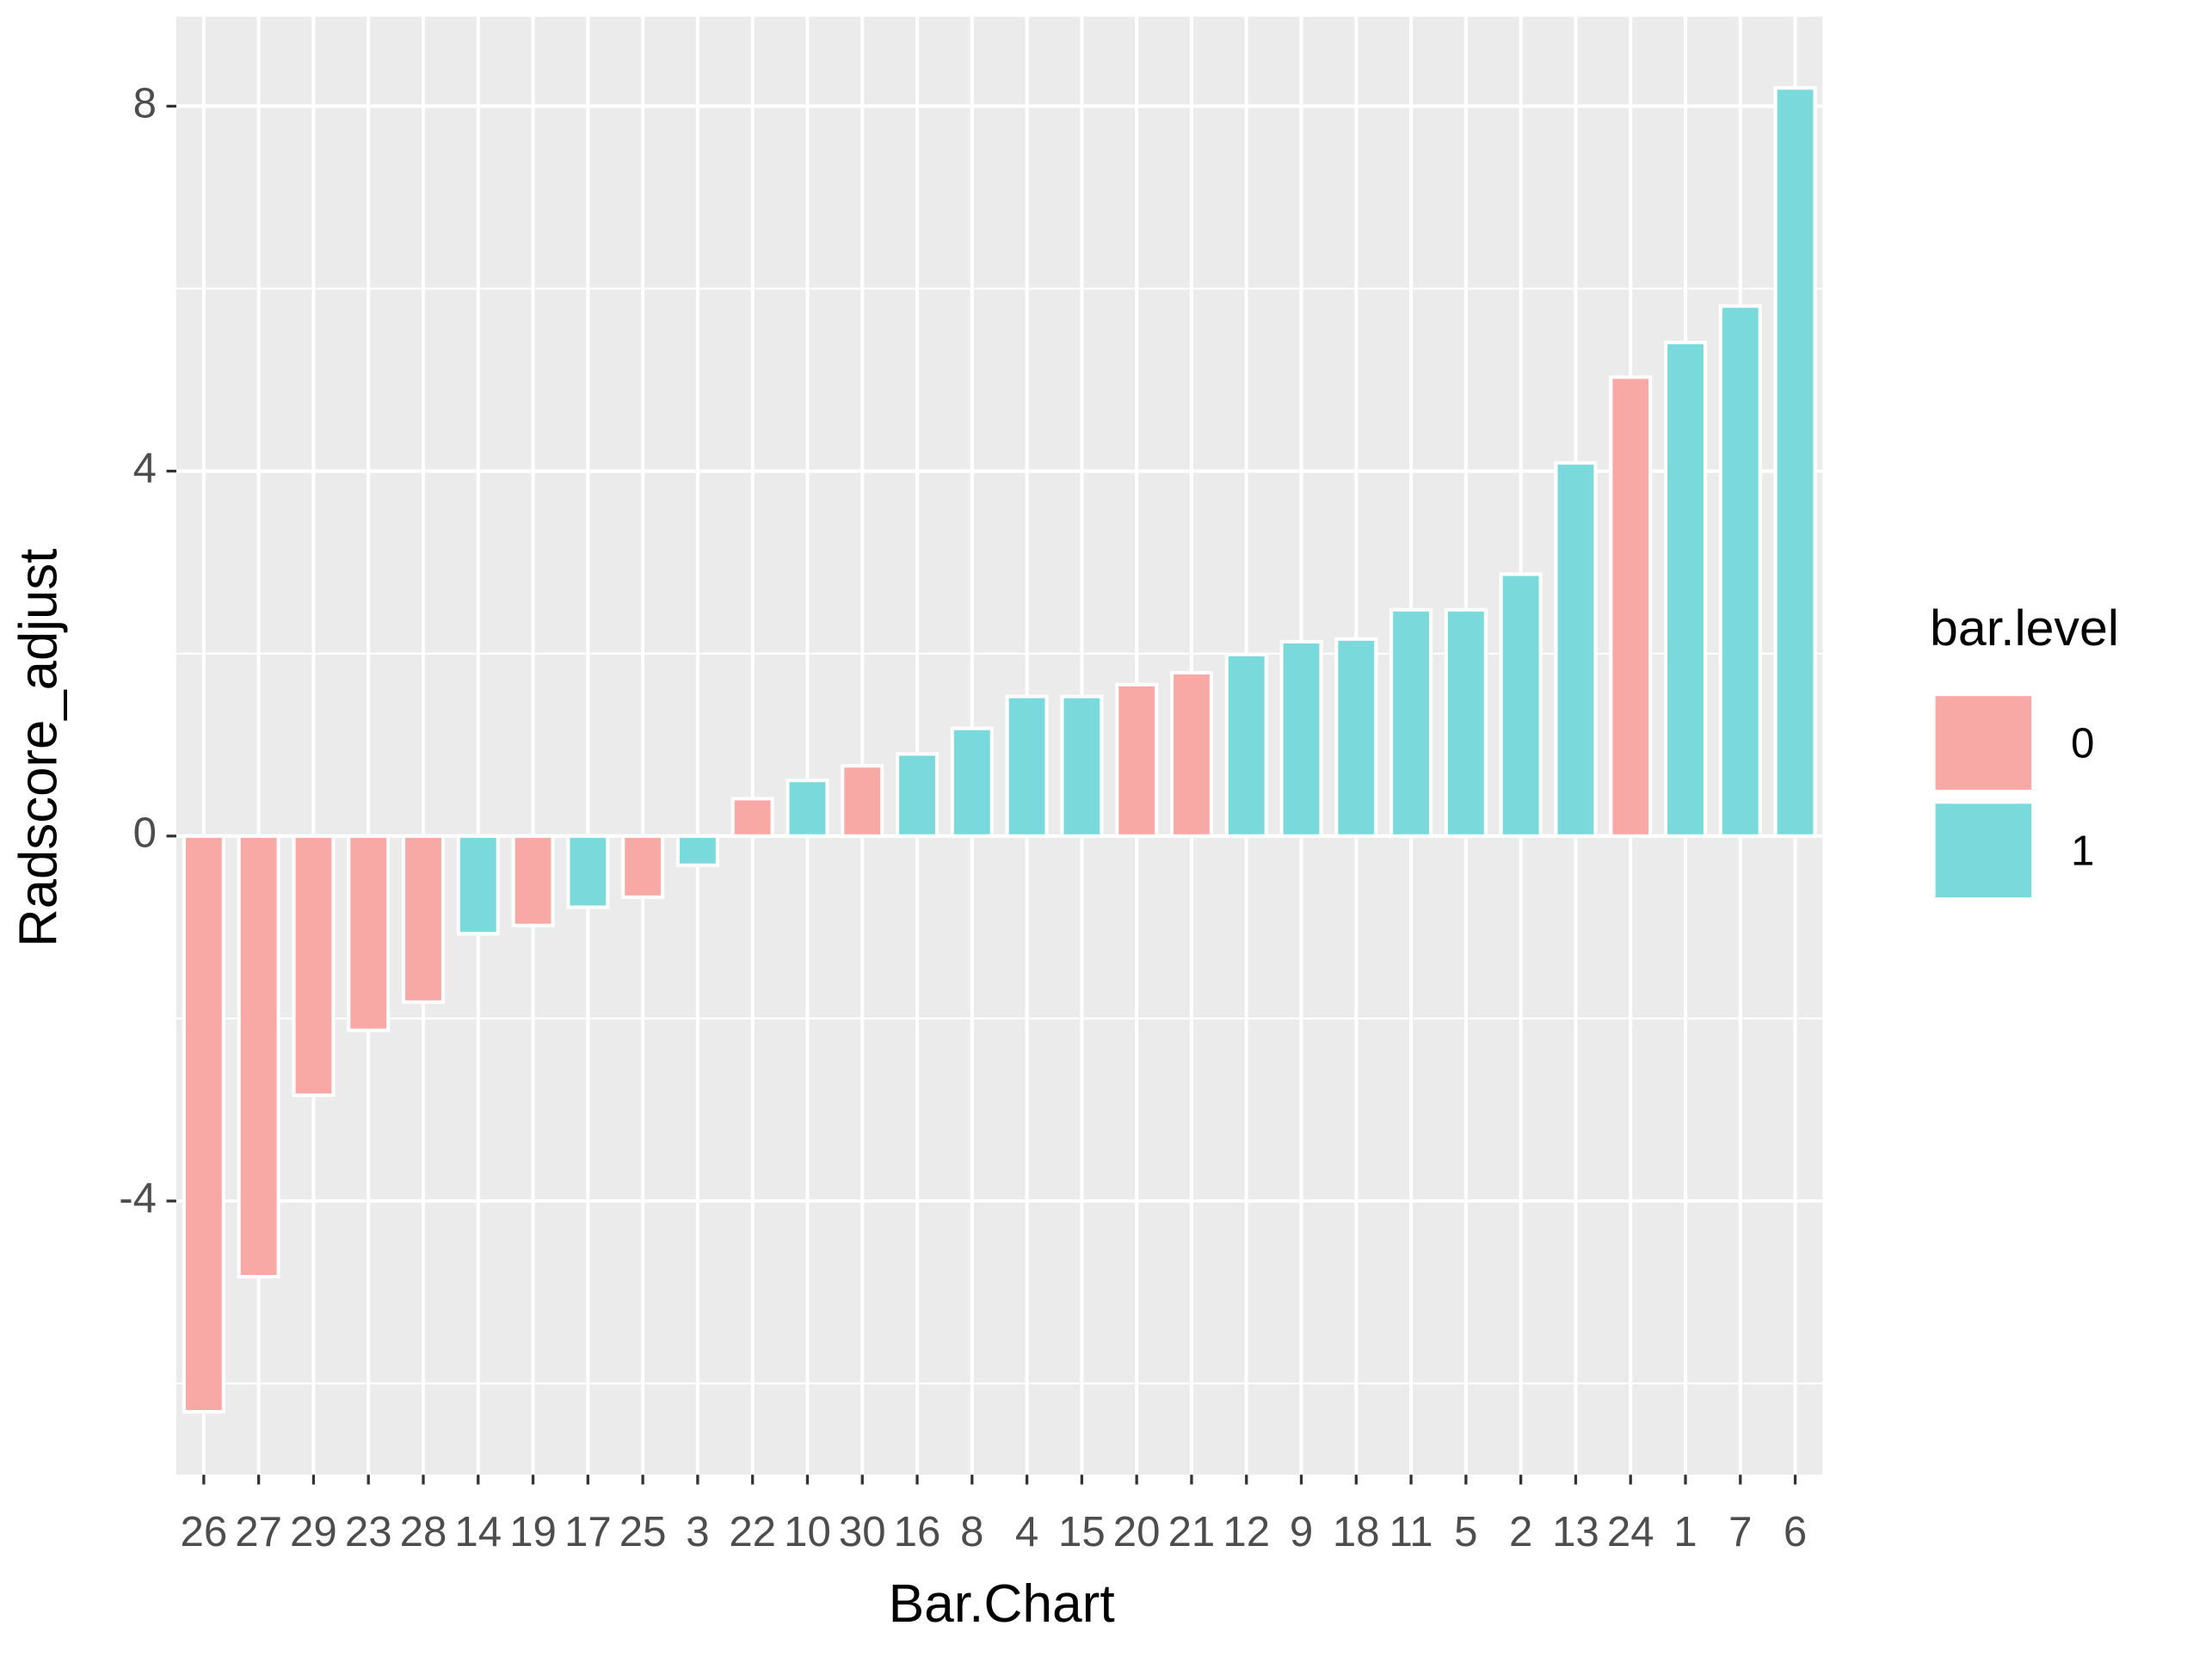  Describe the element at coordinates (533, 1532) in the screenshot. I see `x-tick-label: 19` at that location.